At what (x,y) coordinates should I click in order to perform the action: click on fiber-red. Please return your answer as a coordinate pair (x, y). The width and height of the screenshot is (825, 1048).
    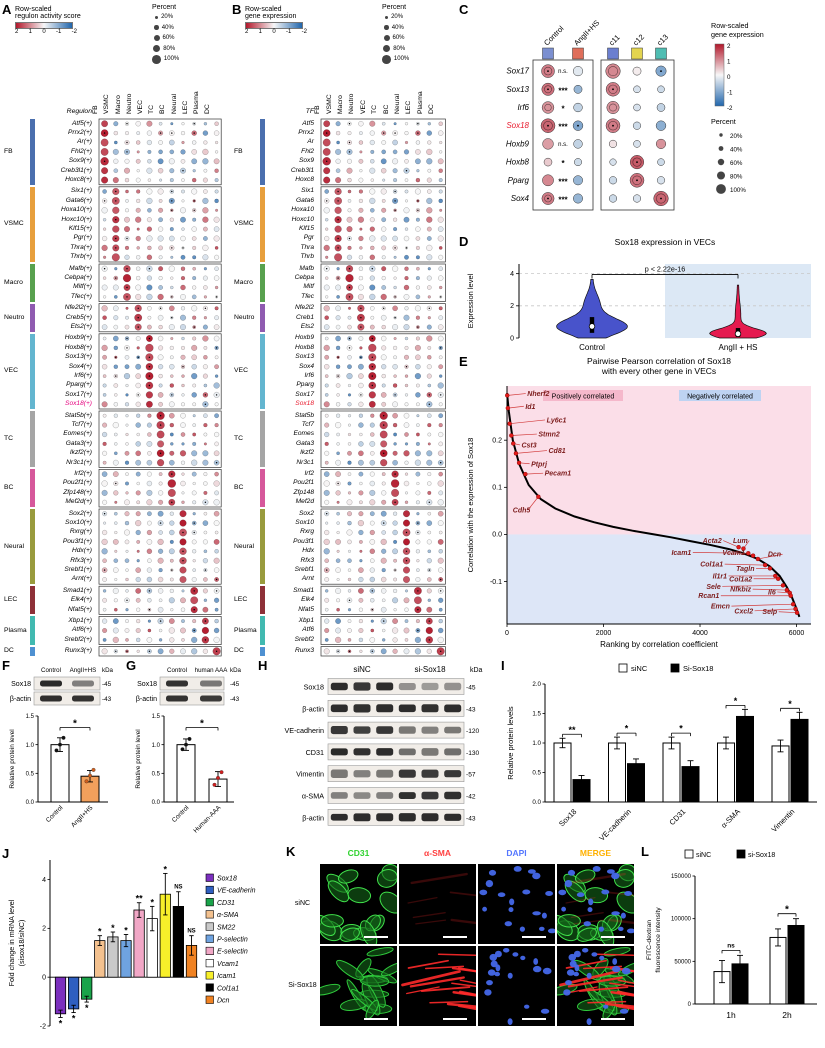
    Looking at the image, I should click on (431, 922).